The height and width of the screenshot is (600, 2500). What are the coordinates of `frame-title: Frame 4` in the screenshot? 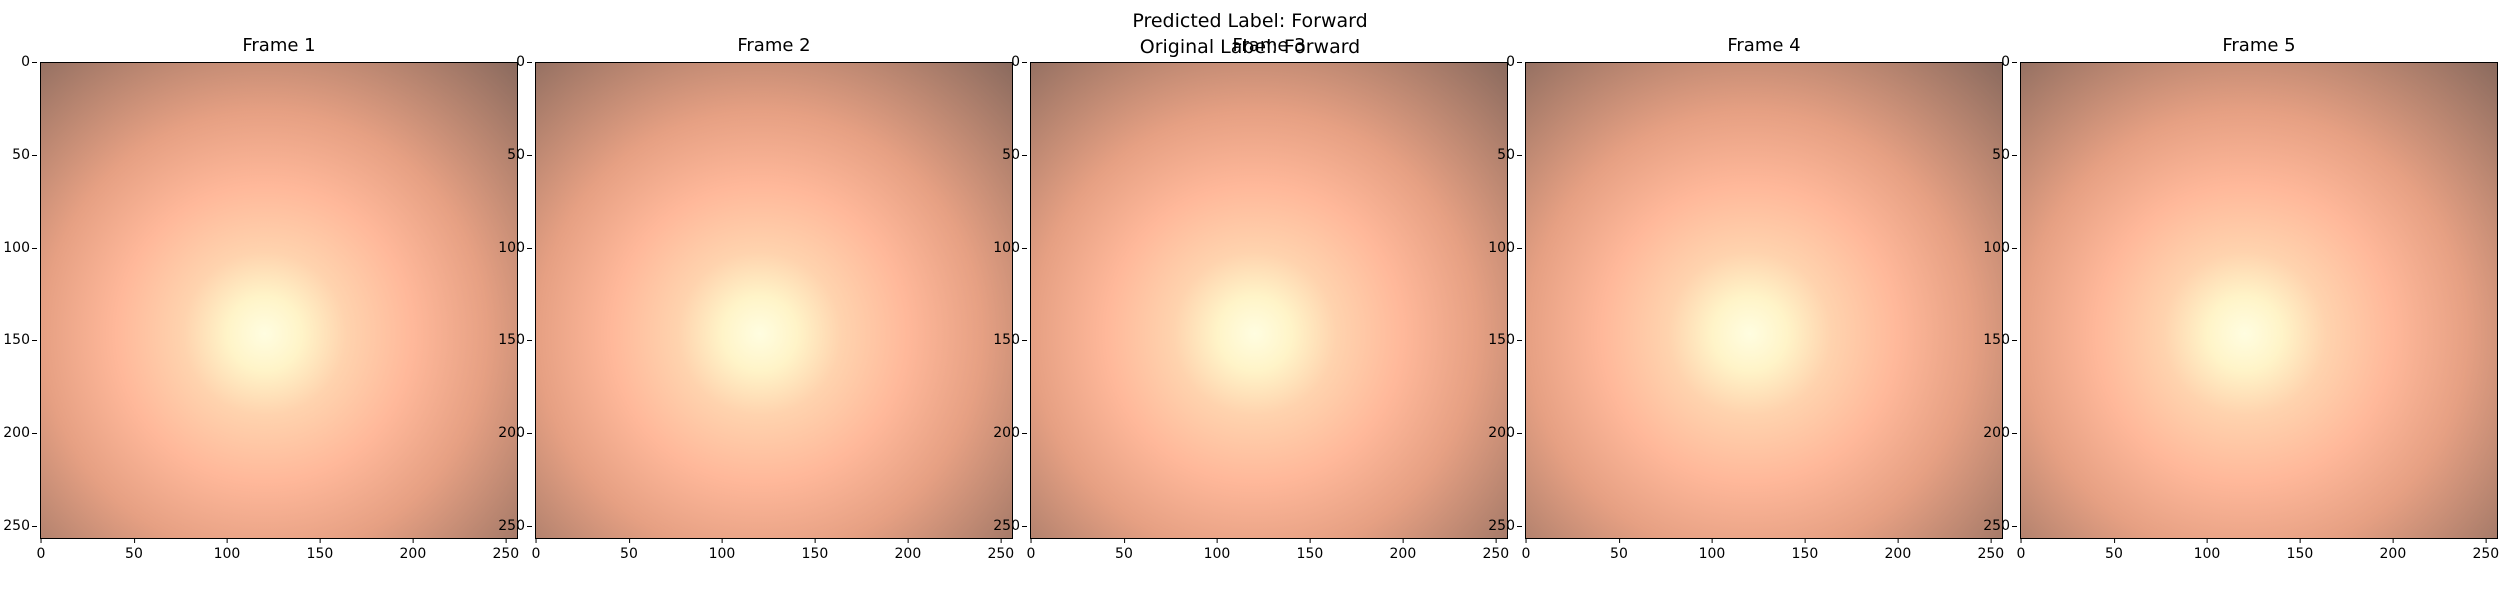 It's located at (1764, 45).